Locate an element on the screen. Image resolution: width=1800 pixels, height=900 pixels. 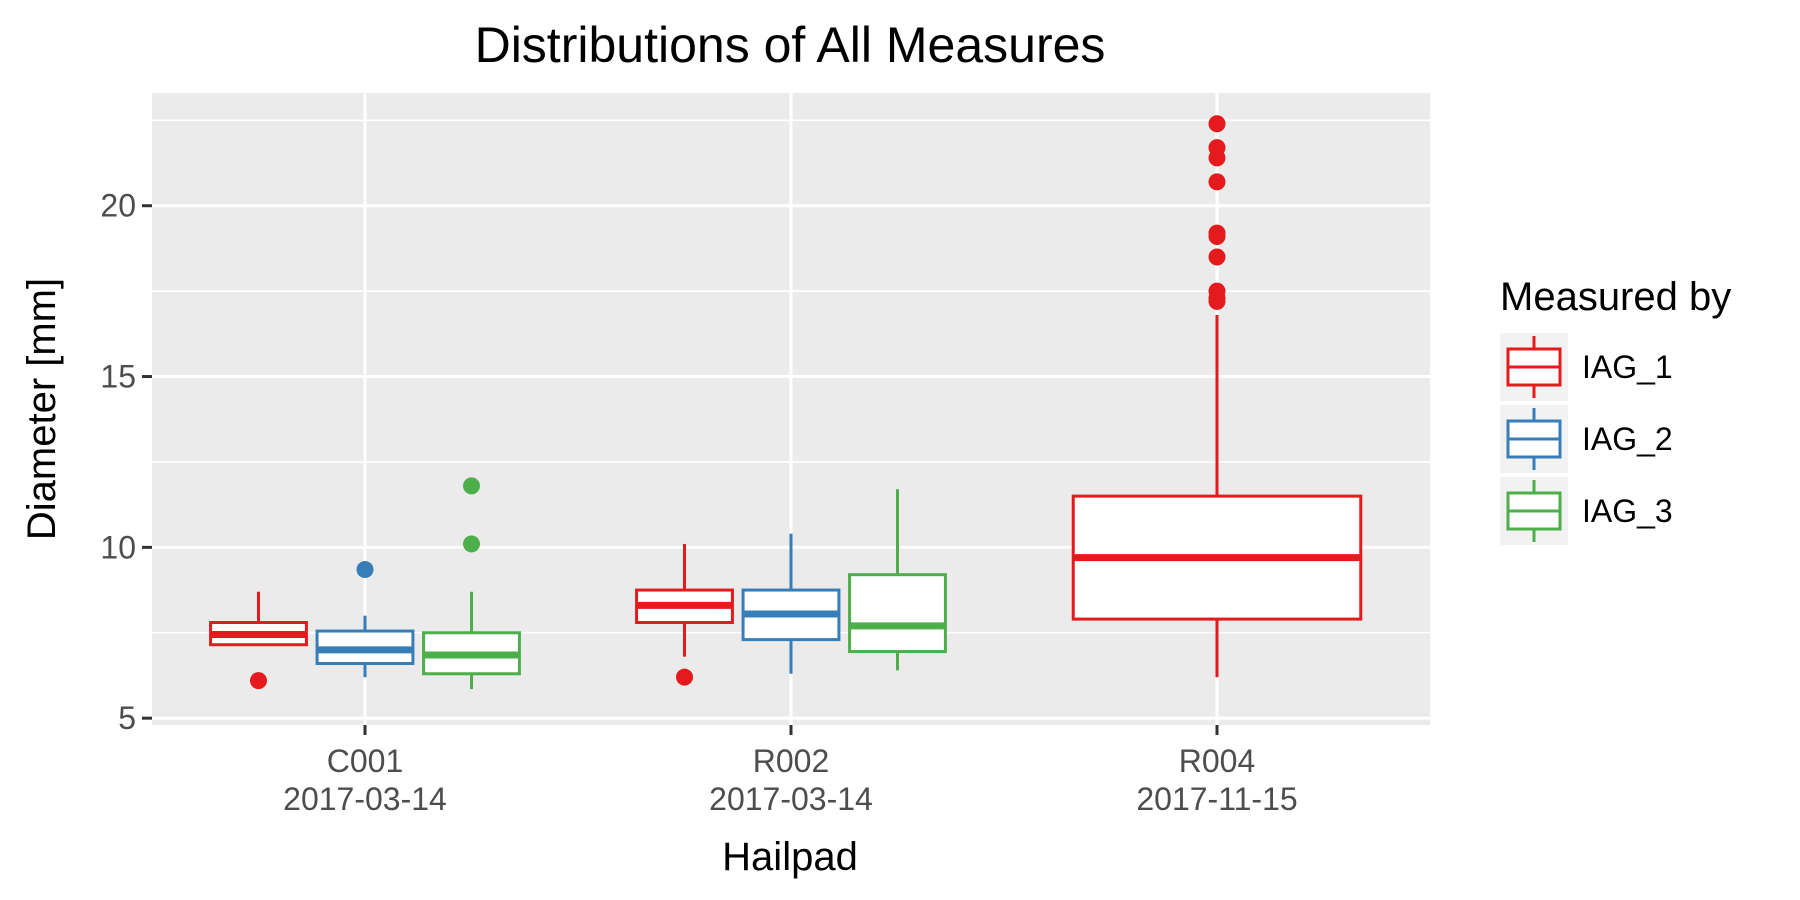
legend: Measured by IAG_1 IAG_2 IAG_3 is located at coordinates (1615, 410).